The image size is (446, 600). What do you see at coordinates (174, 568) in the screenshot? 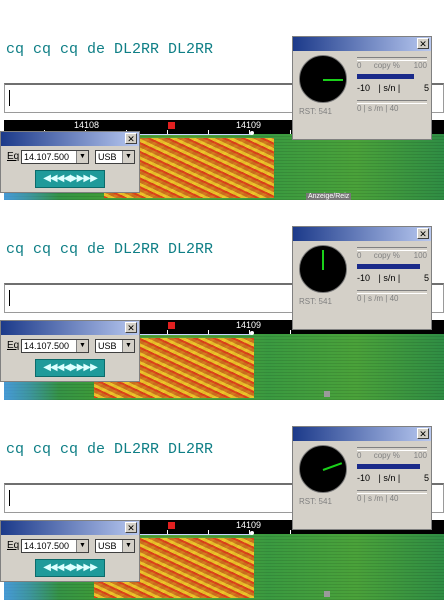
I see `signal-trace` at bounding box center [174, 568].